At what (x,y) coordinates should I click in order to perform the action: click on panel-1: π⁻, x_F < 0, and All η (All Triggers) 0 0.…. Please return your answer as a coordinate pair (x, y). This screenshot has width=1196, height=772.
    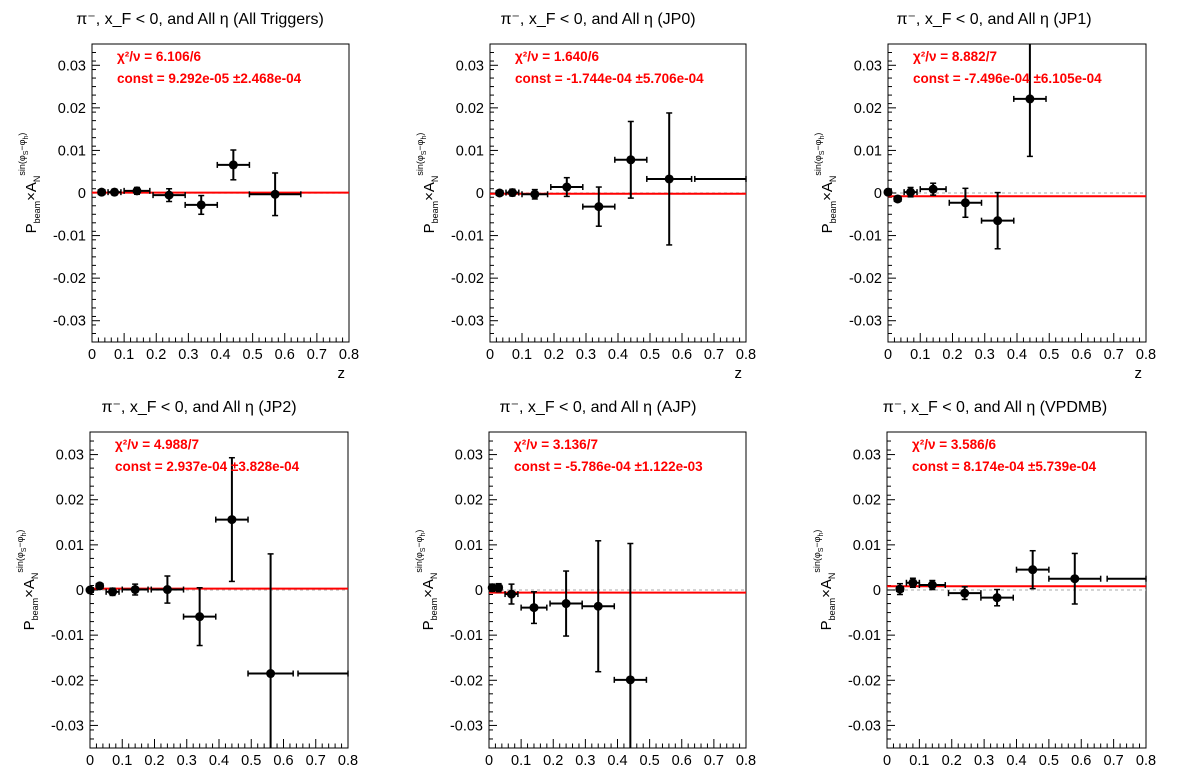
    Looking at the image, I should click on (188, 196).